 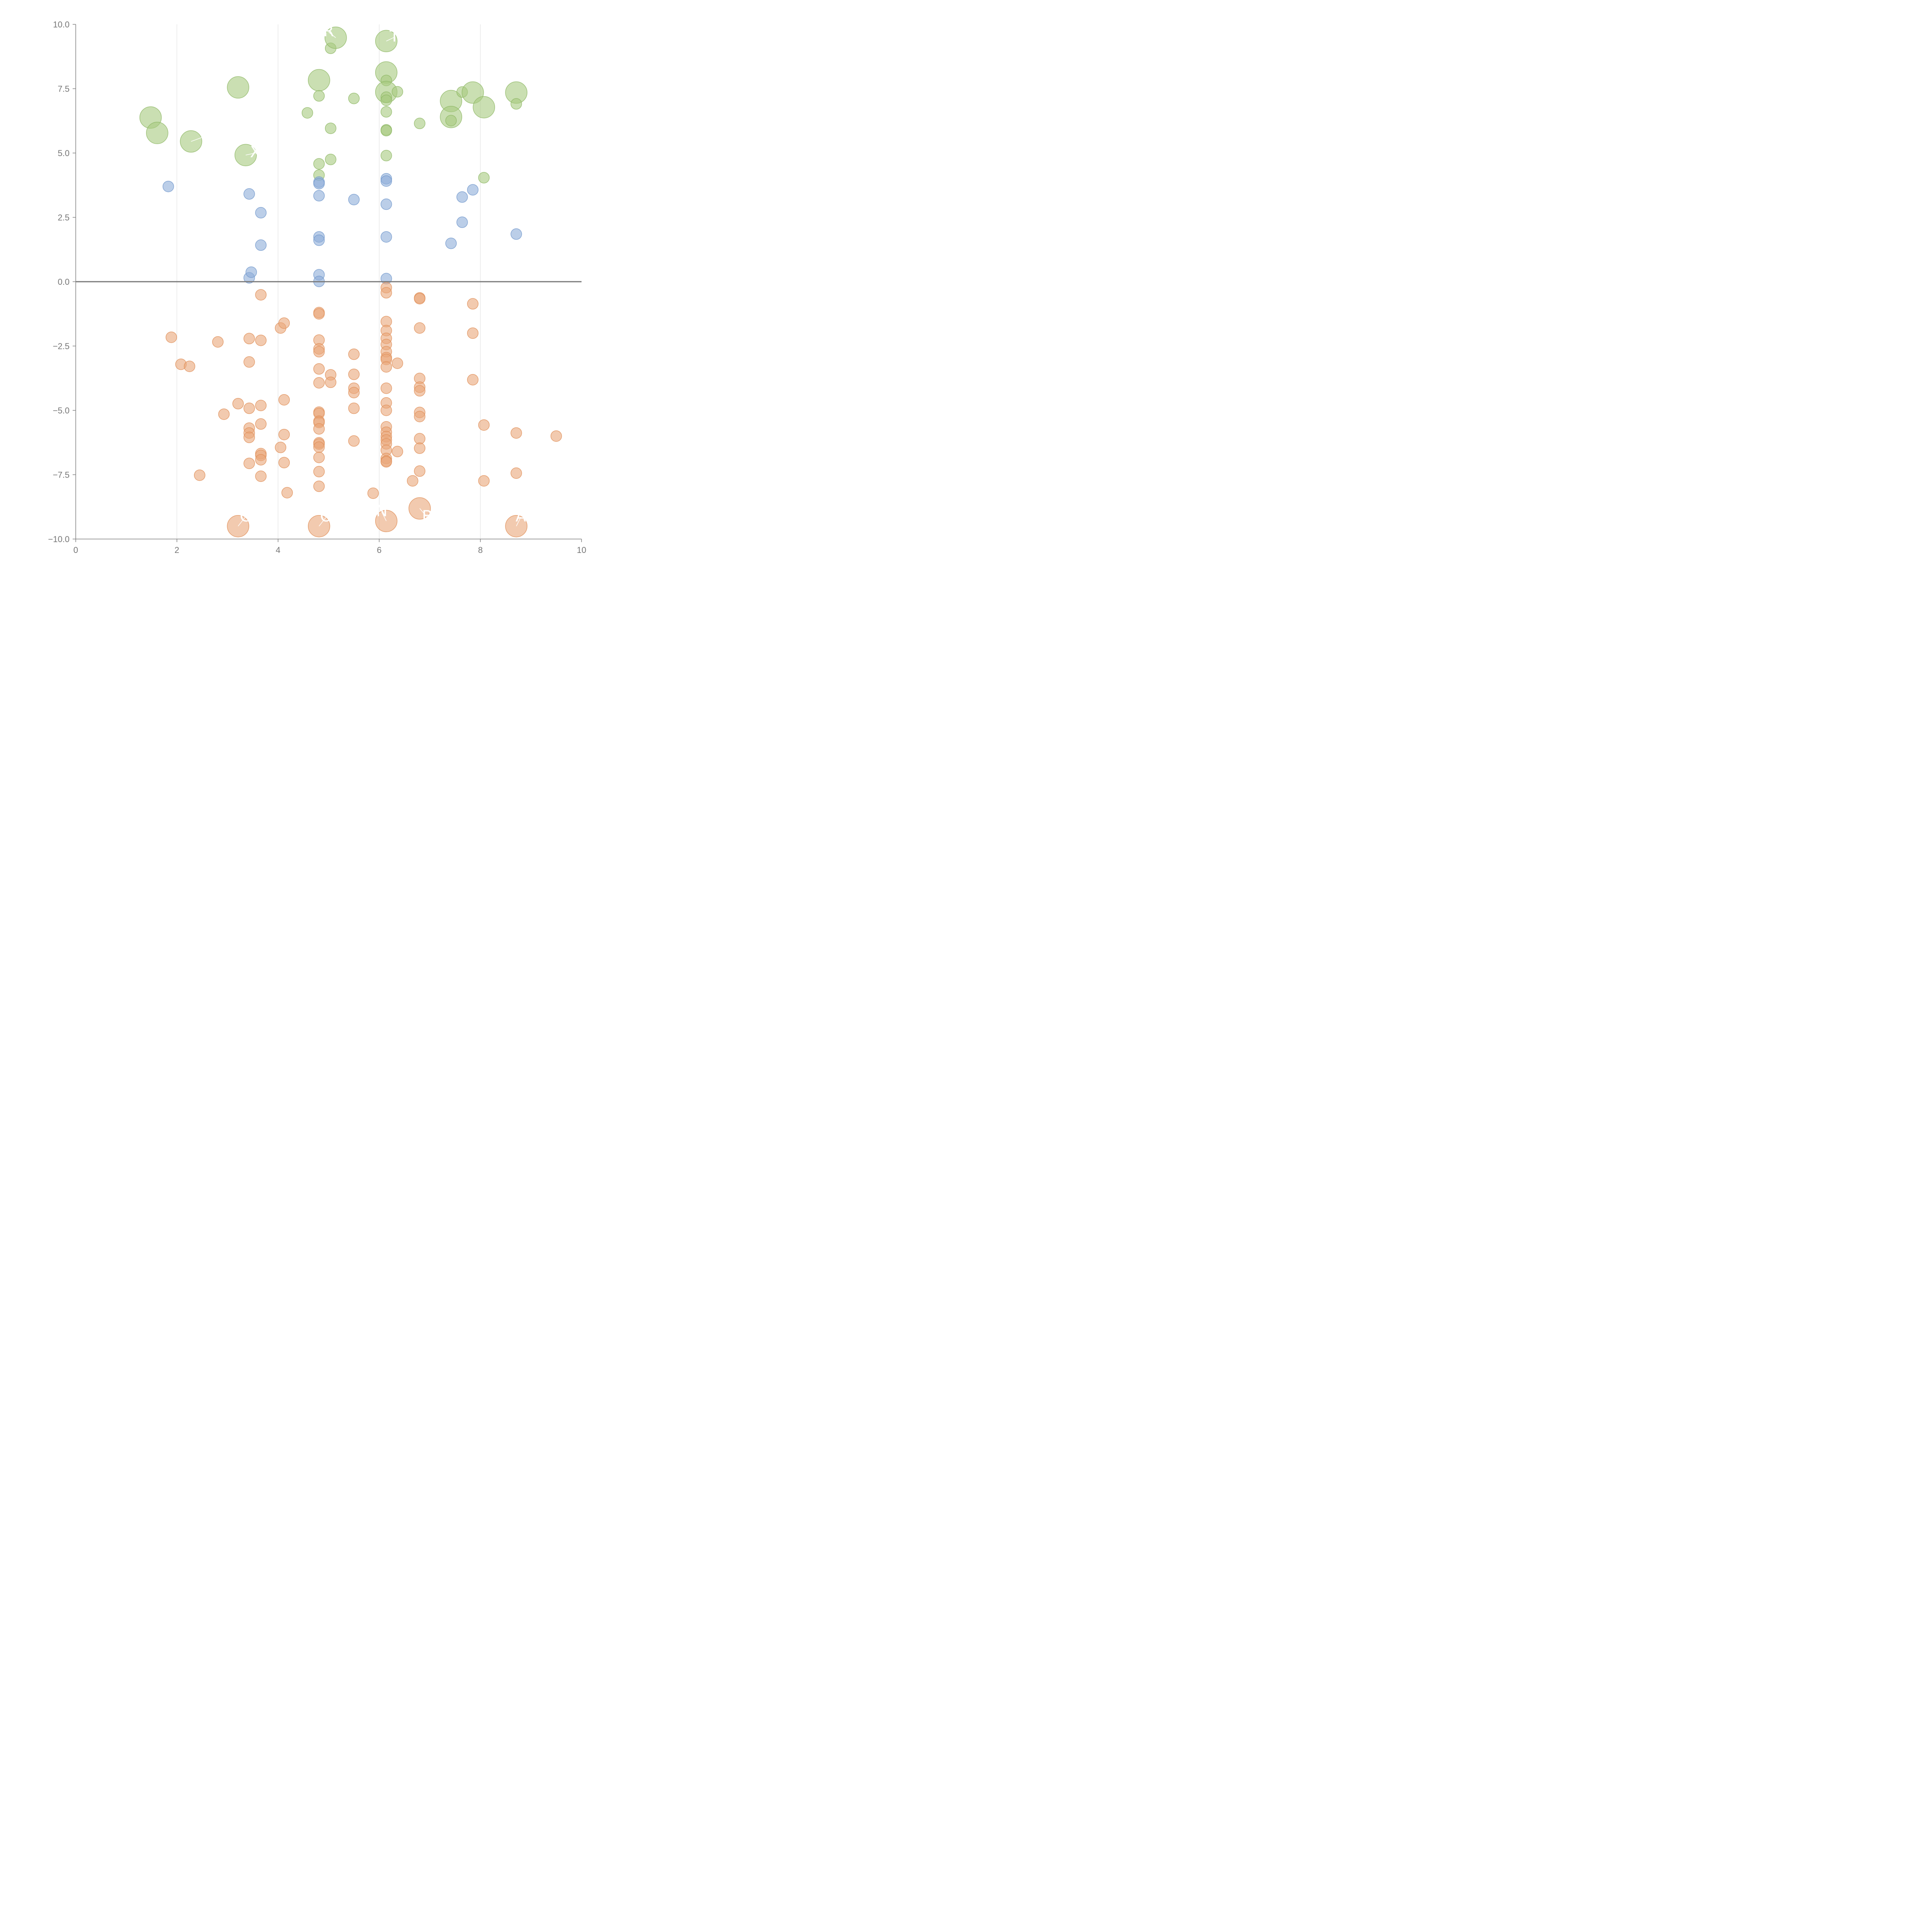 What do you see at coordinates (64, 89) in the screenshot?
I see `y-tick-label: 7.5` at bounding box center [64, 89].